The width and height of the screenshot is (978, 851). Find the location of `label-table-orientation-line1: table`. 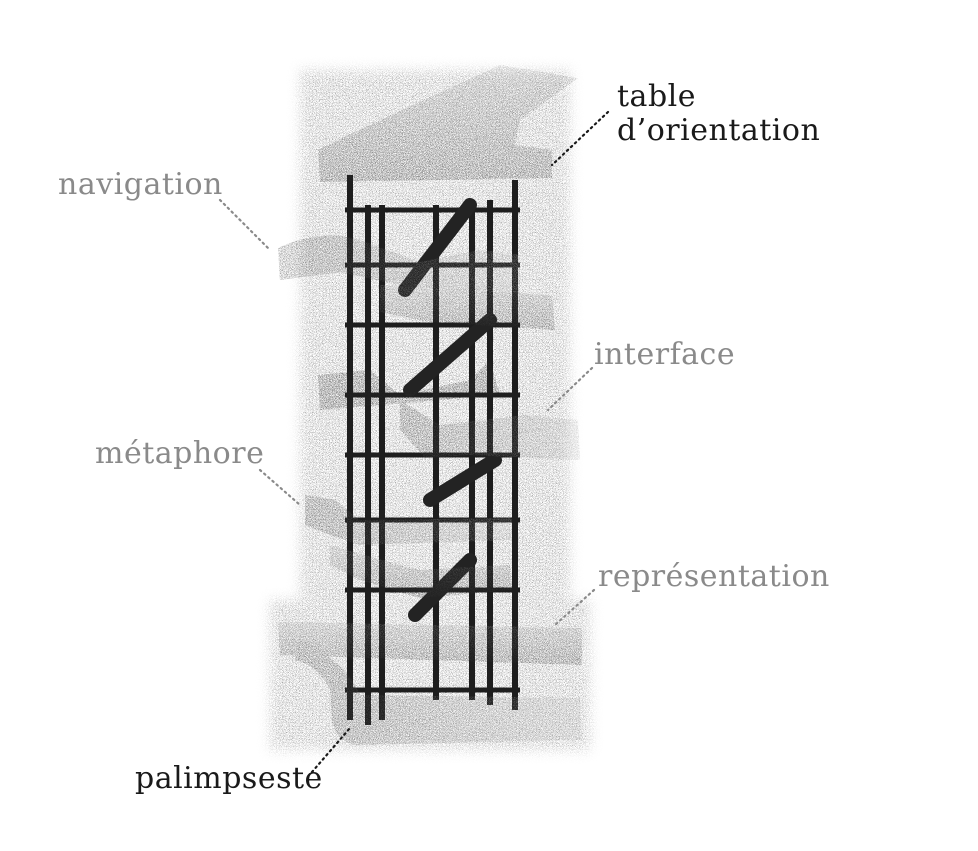

label-table-orientation-line1: table is located at coordinates (656, 96).